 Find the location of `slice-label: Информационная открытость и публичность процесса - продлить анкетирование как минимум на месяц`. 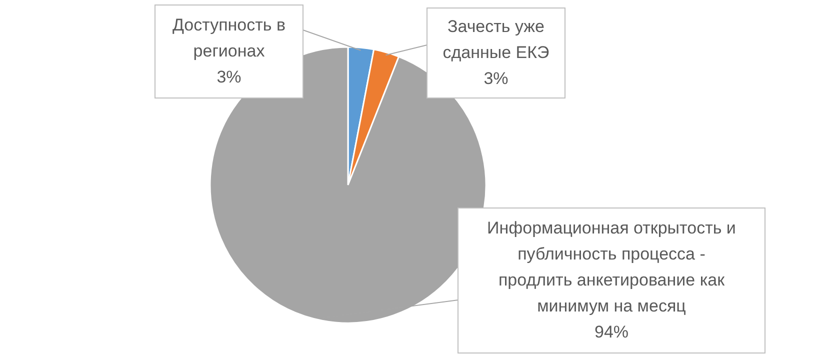

slice-label: Информационная открытость и публичность процесса - продлить анкетирование как минимум на месяц is located at coordinates (611, 267).